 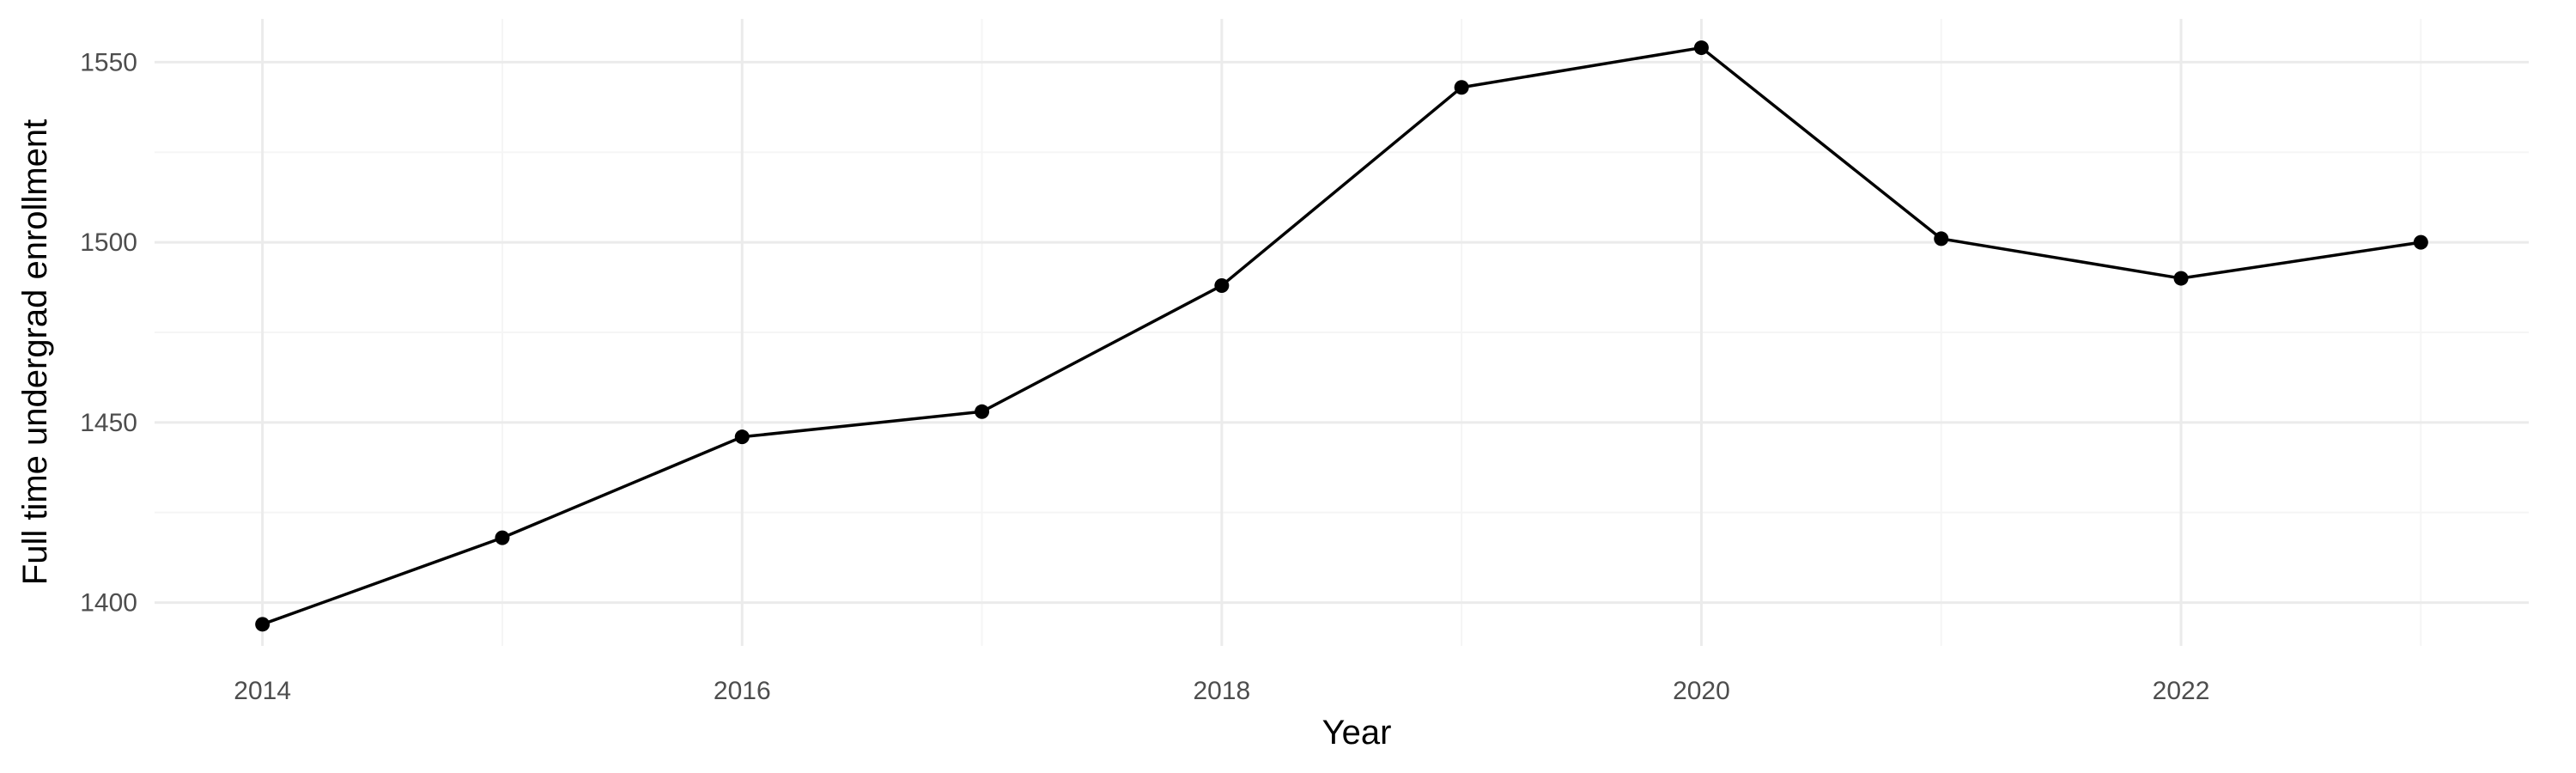 What do you see at coordinates (262, 691) in the screenshot?
I see `x-tick-label: 2014` at bounding box center [262, 691].